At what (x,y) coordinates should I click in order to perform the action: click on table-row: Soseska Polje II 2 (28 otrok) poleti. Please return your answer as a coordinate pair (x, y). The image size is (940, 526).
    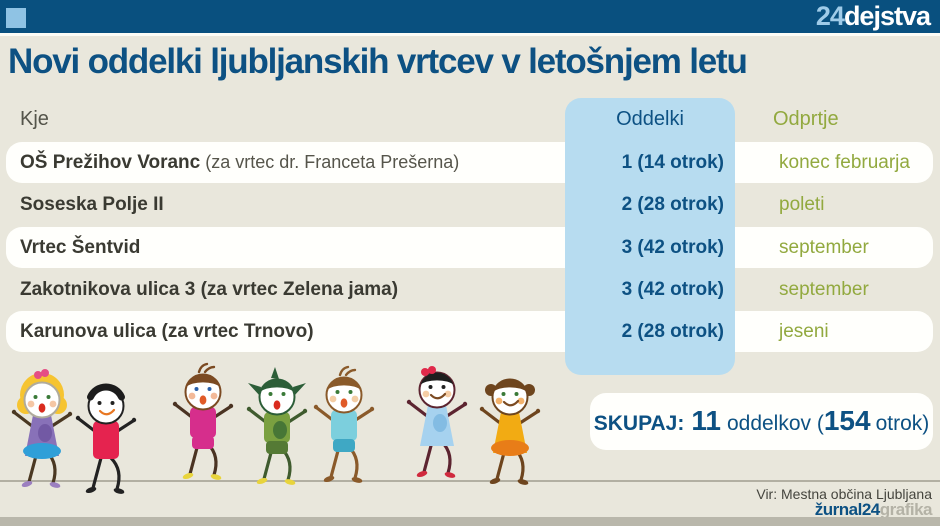
    Looking at the image, I should click on (469, 204).